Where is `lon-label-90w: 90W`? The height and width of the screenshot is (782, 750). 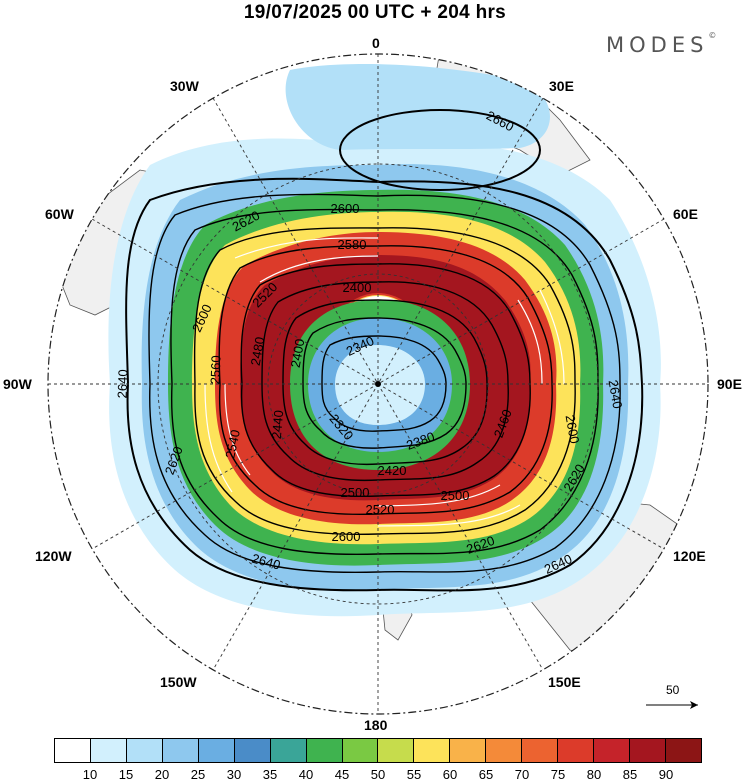
lon-label-90w: 90W is located at coordinates (17, 384).